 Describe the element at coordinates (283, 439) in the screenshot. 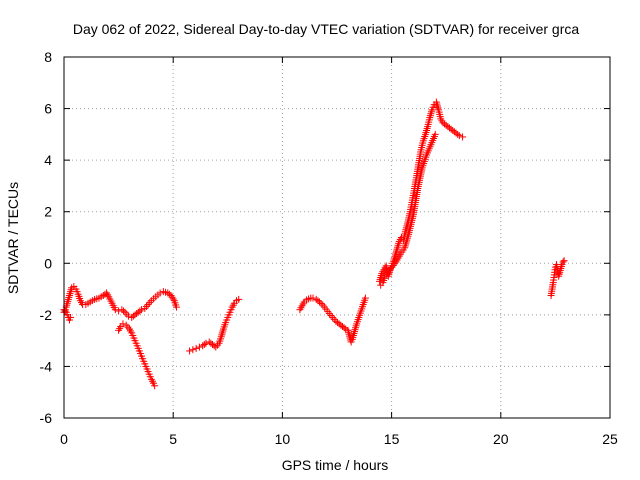

I see `x-tick-label: 10` at that location.